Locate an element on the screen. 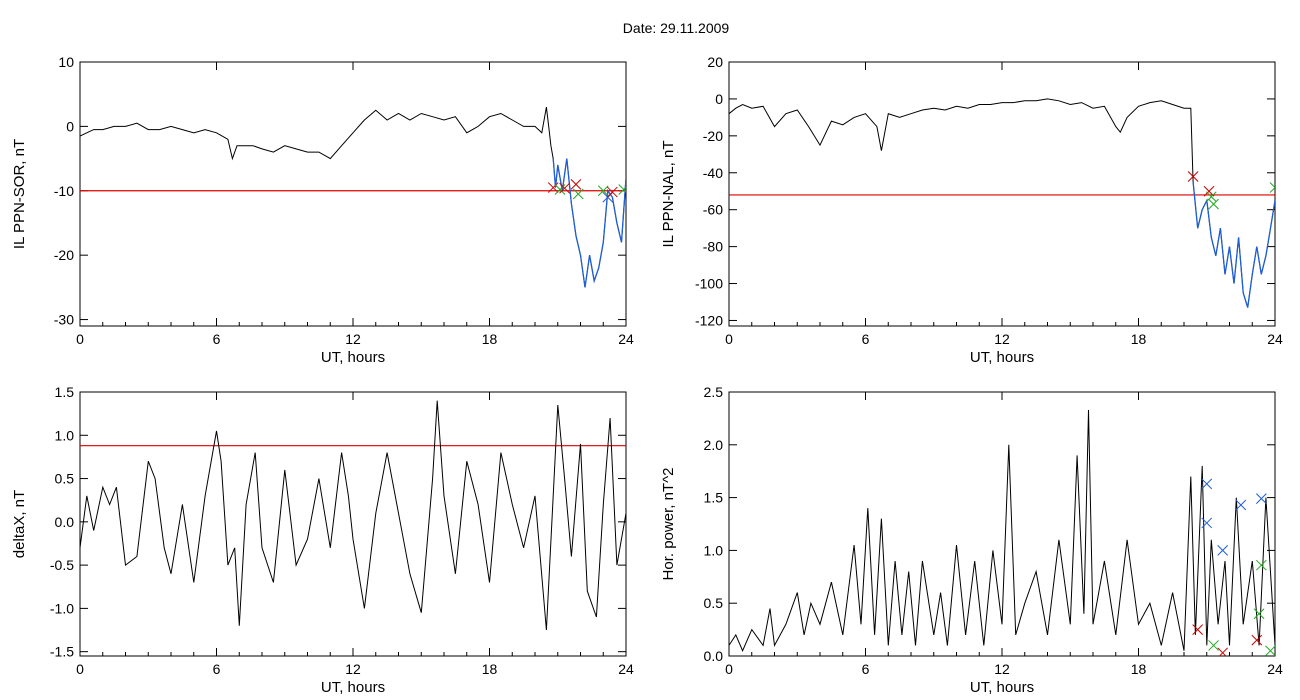  y-tick-label: -80 is located at coordinates (713, 247).